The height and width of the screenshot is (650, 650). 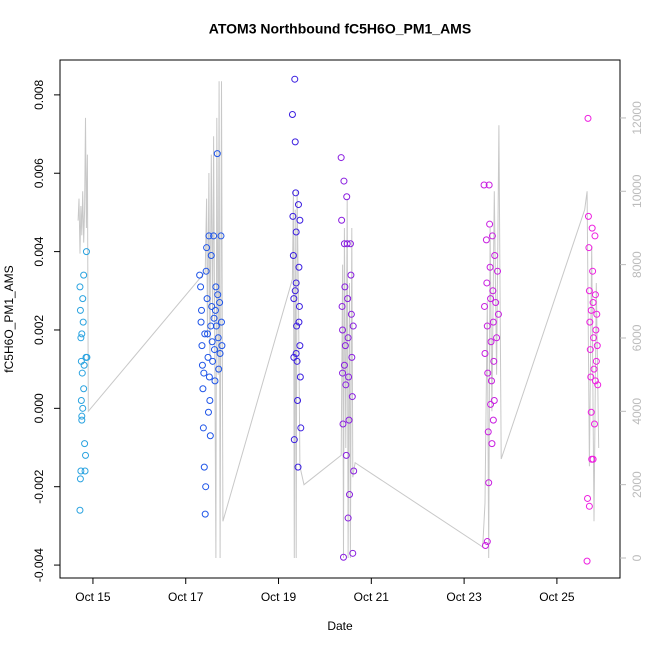 I want to click on y-tick-label: 0.002, so click(x=39, y=330).